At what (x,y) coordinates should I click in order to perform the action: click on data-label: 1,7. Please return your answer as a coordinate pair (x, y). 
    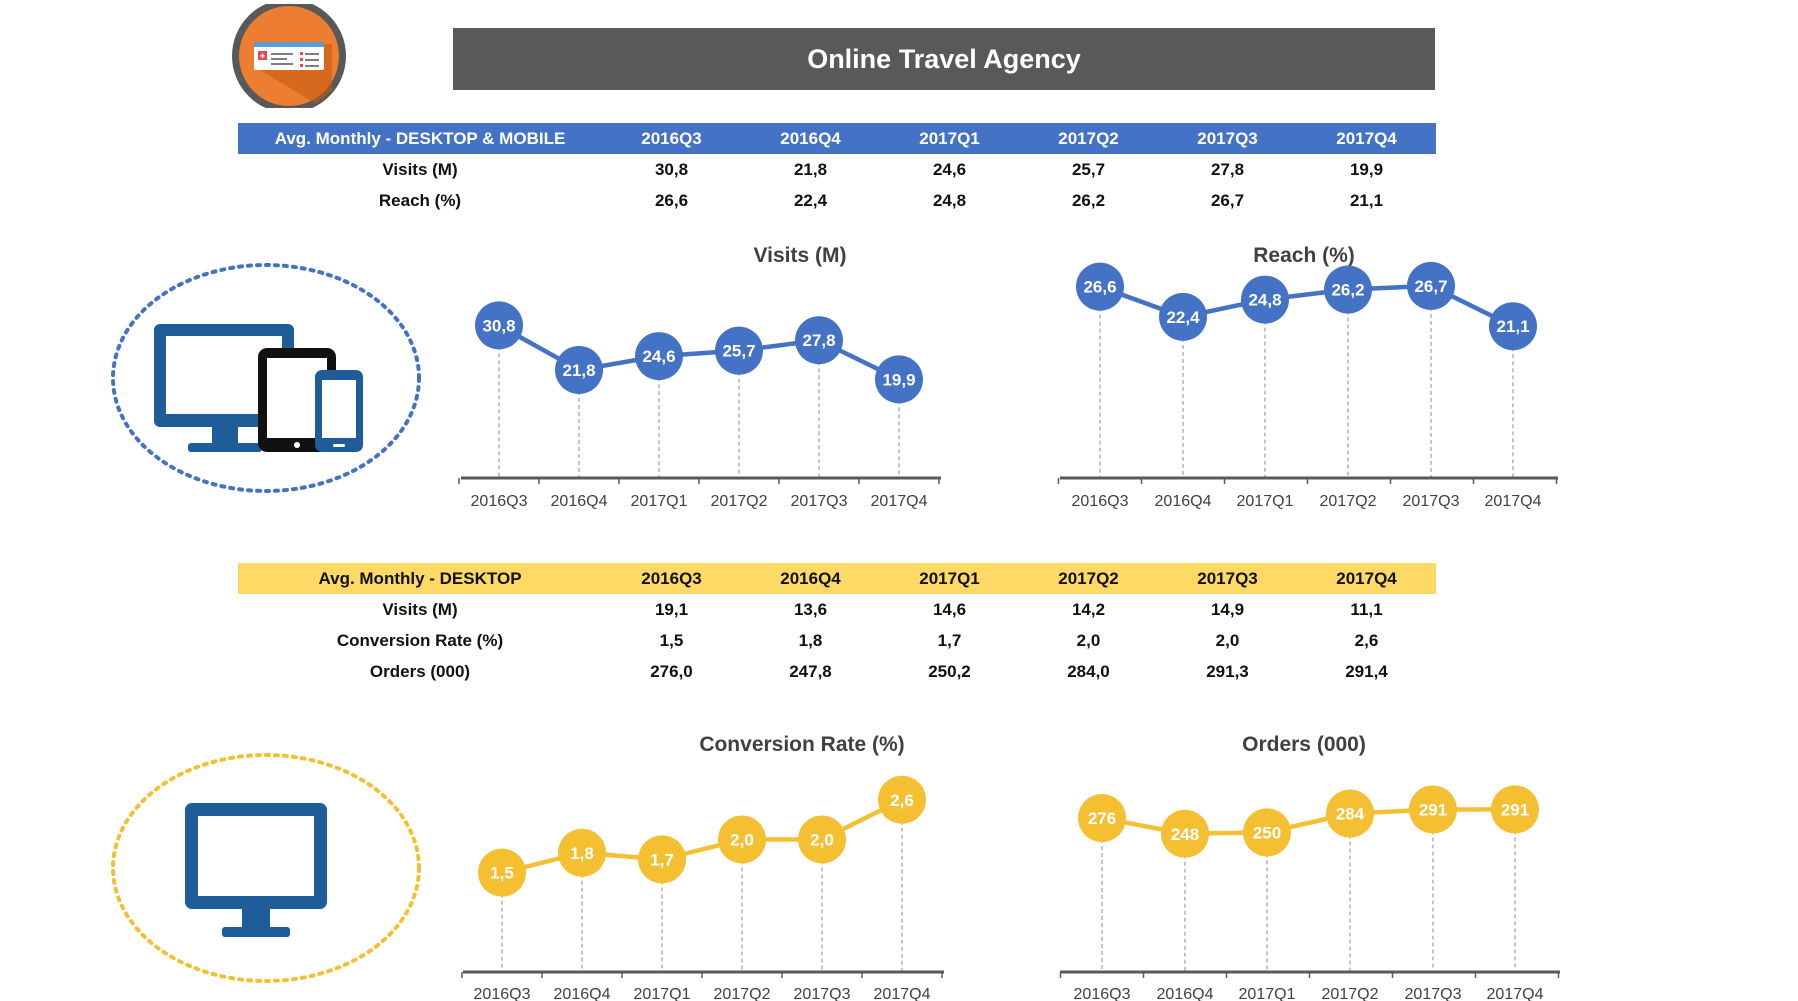
    Looking at the image, I should click on (662, 859).